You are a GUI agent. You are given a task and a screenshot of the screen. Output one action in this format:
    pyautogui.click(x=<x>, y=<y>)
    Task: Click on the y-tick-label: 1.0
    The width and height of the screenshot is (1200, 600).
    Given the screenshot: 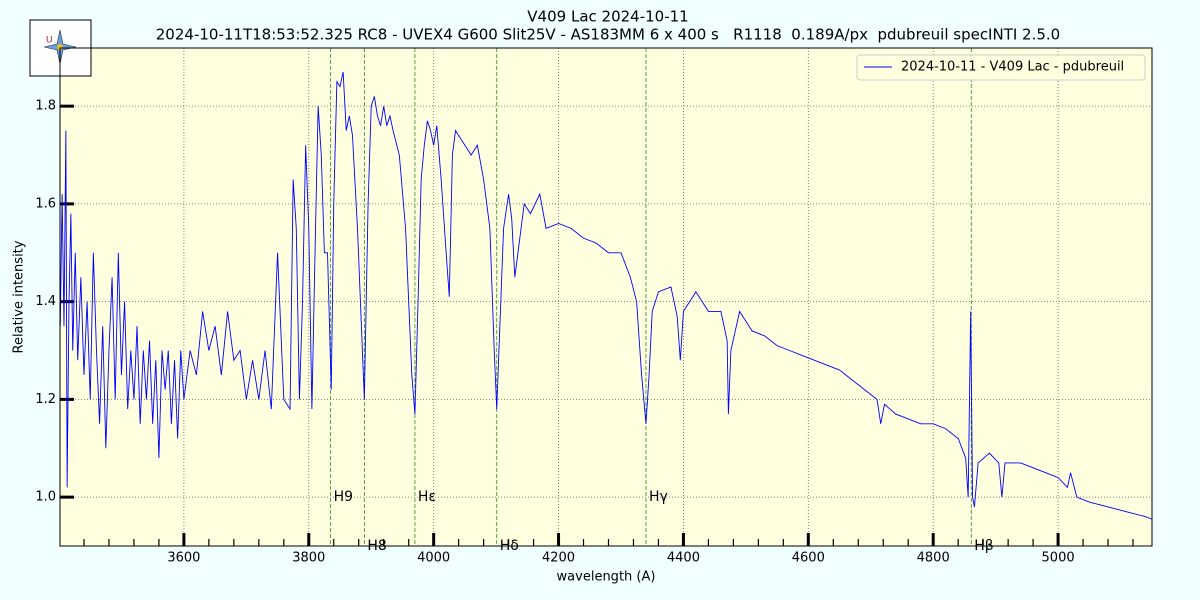 What is the action you would take?
    pyautogui.click(x=45, y=497)
    